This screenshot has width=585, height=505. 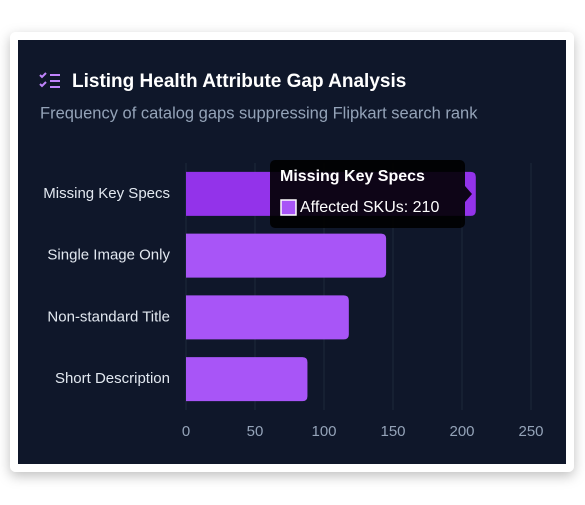 I want to click on x-tick-label: 250, so click(x=530, y=431).